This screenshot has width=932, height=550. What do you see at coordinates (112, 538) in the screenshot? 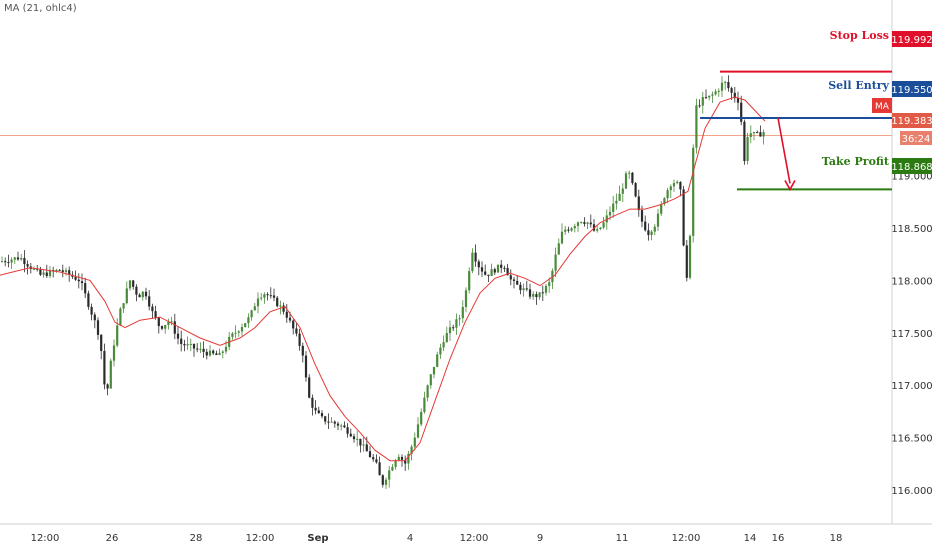
I see `time-tick-label: 26` at bounding box center [112, 538].